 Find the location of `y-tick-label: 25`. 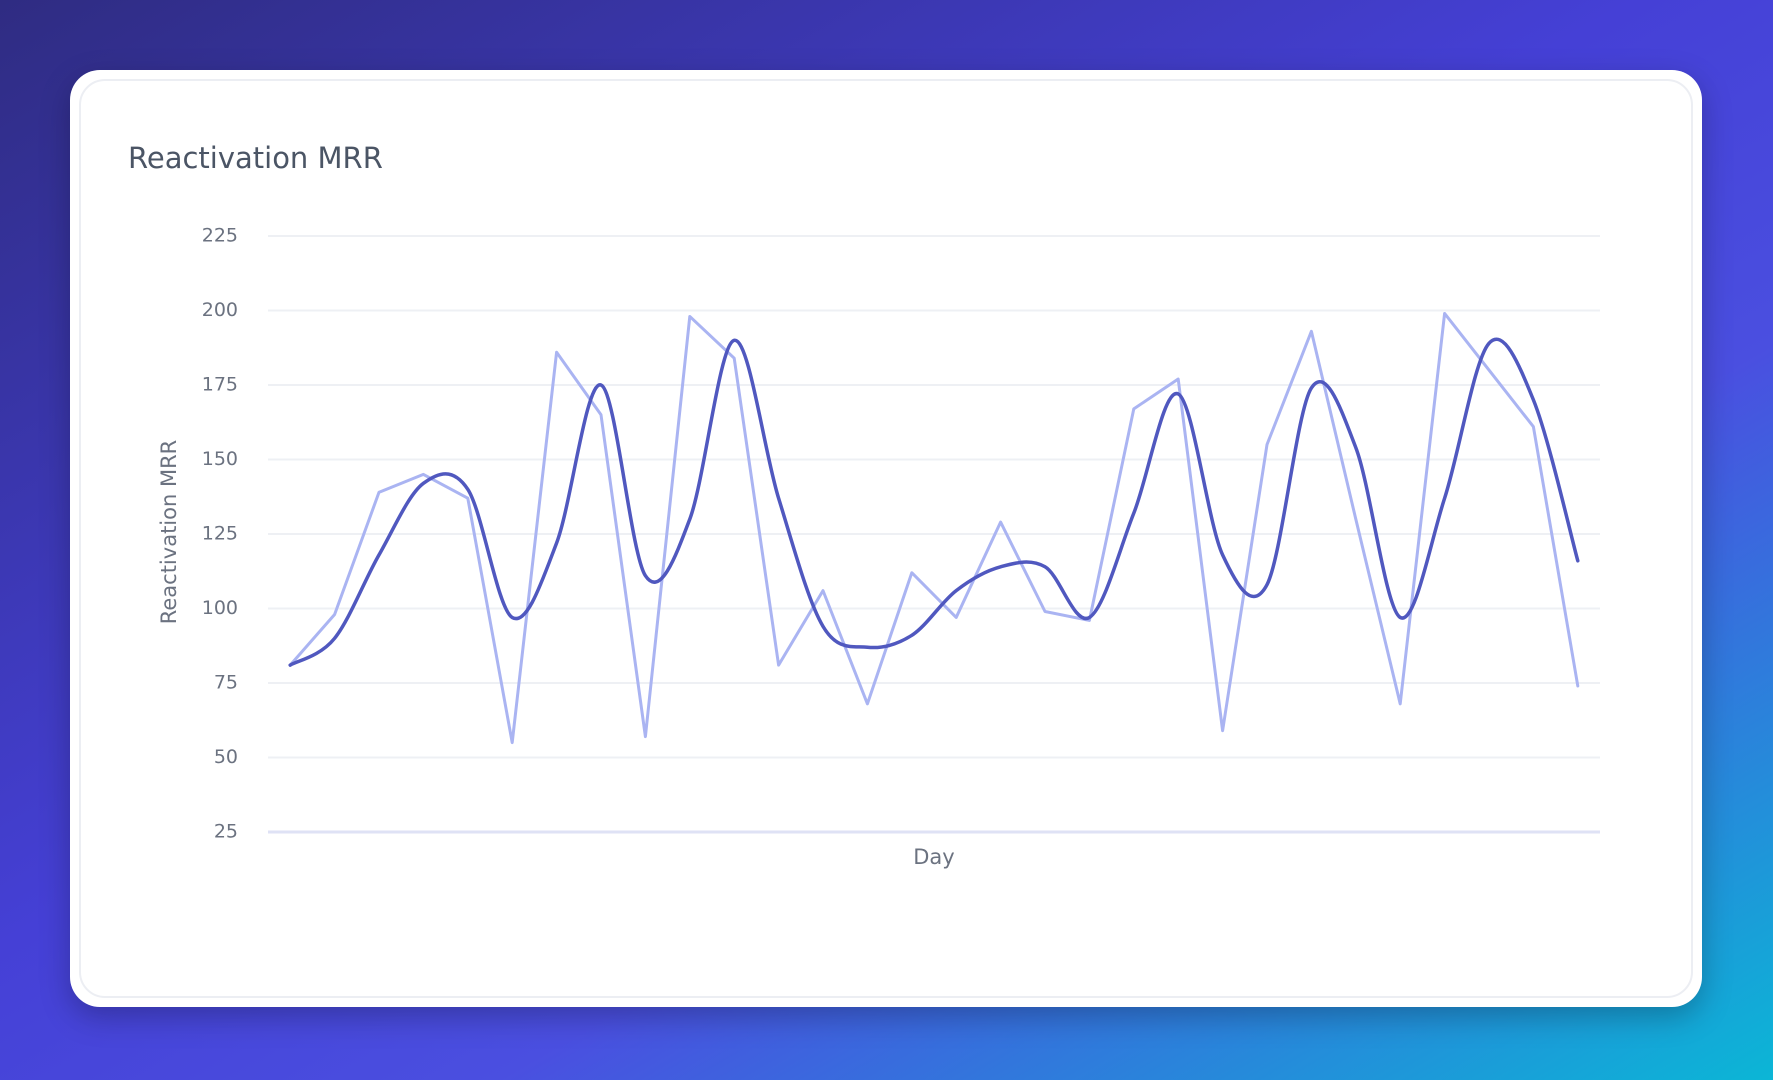

y-tick-label: 25 is located at coordinates (226, 832).